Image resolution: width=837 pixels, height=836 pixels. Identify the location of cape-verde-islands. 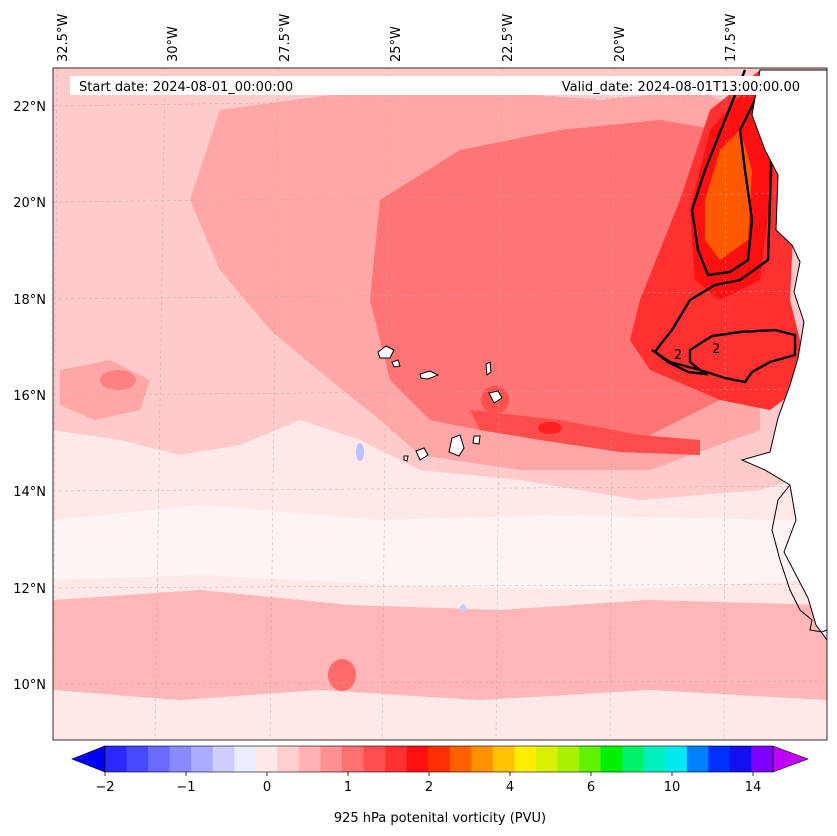
(440, 403).